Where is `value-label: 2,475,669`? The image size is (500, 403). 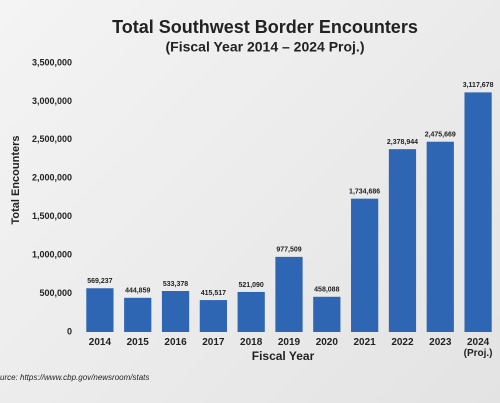
value-label: 2,475,669 is located at coordinates (440, 135).